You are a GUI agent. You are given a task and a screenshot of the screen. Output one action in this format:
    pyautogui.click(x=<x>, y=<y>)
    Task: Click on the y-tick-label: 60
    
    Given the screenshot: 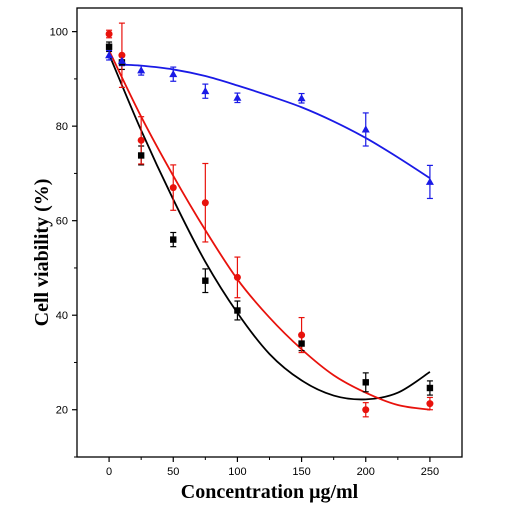 What is the action you would take?
    pyautogui.click(x=62, y=222)
    